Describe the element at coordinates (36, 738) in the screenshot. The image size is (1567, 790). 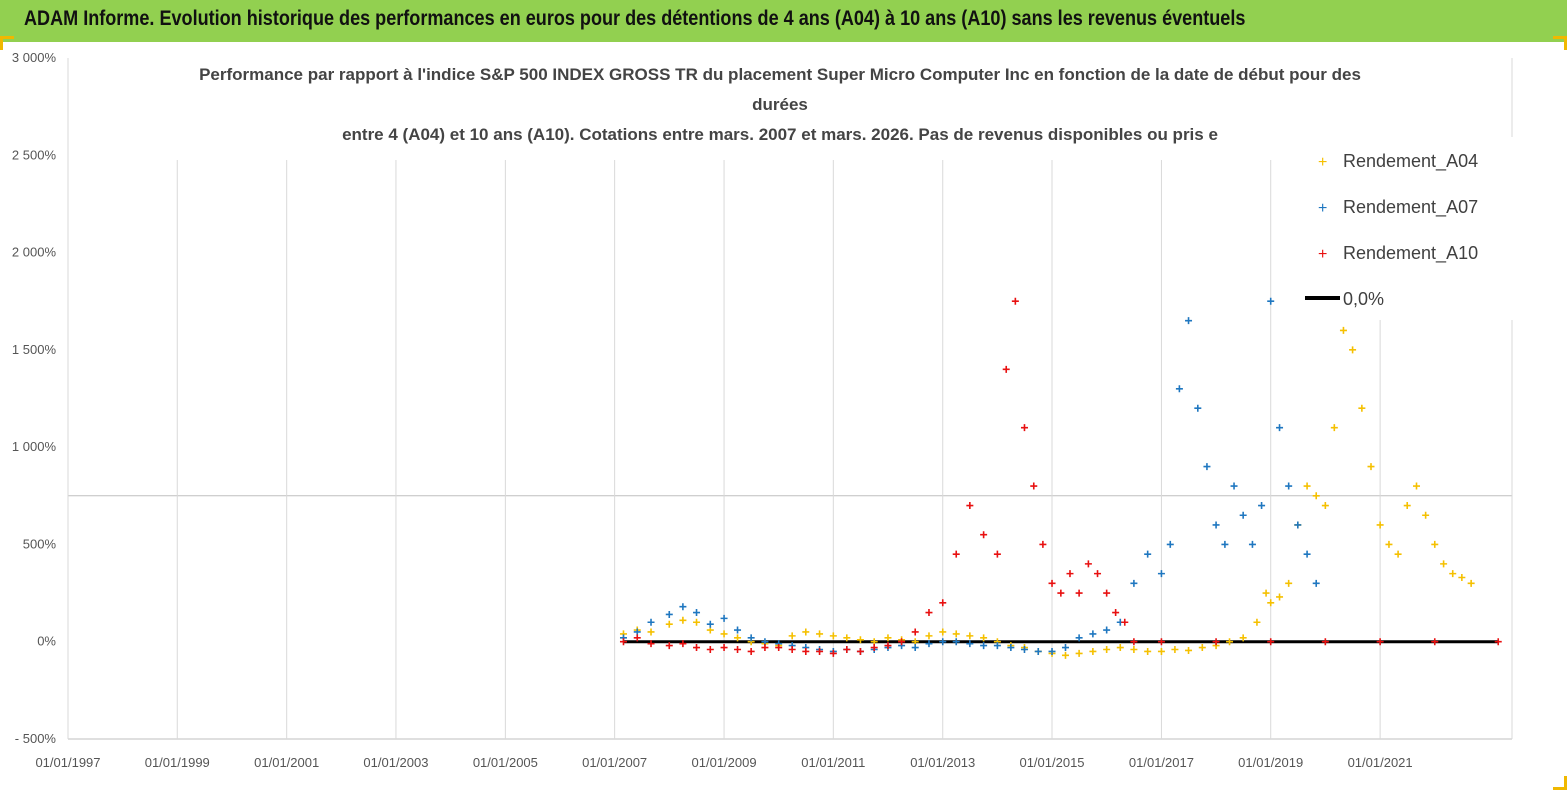
I see `y-tick-label: - 500%` at that location.